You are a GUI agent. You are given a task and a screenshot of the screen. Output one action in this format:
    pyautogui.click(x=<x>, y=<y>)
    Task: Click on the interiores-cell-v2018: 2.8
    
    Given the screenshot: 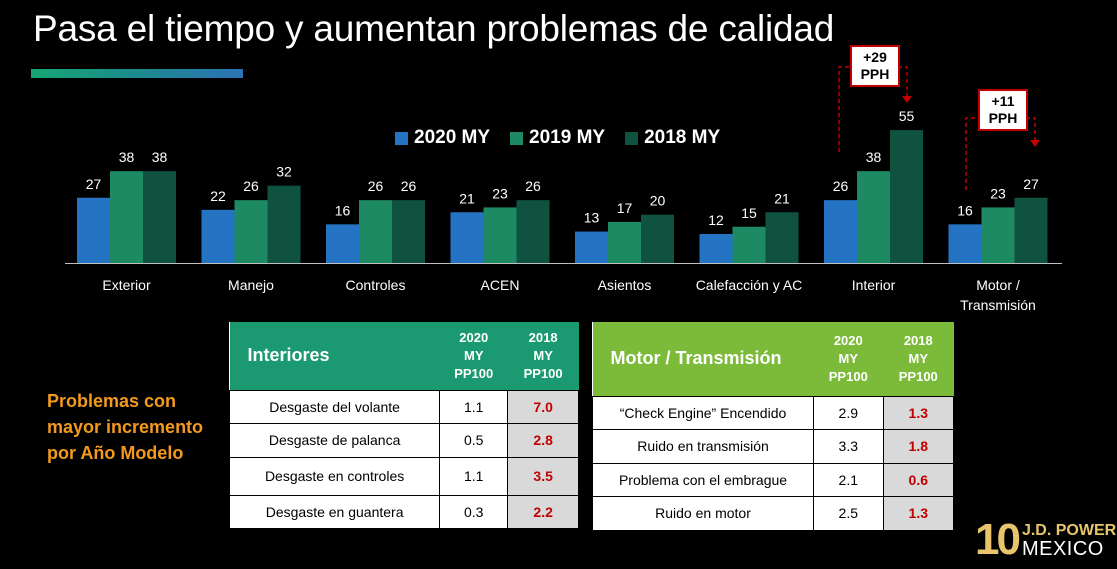 What is the action you would take?
    pyautogui.click(x=543, y=440)
    